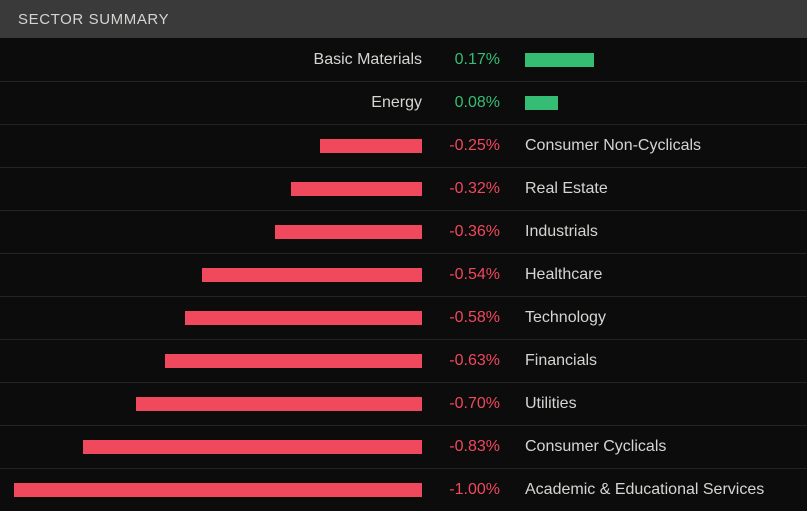  Describe the element at coordinates (477, 102) in the screenshot. I see `sector-change-value: 0.08%` at that location.